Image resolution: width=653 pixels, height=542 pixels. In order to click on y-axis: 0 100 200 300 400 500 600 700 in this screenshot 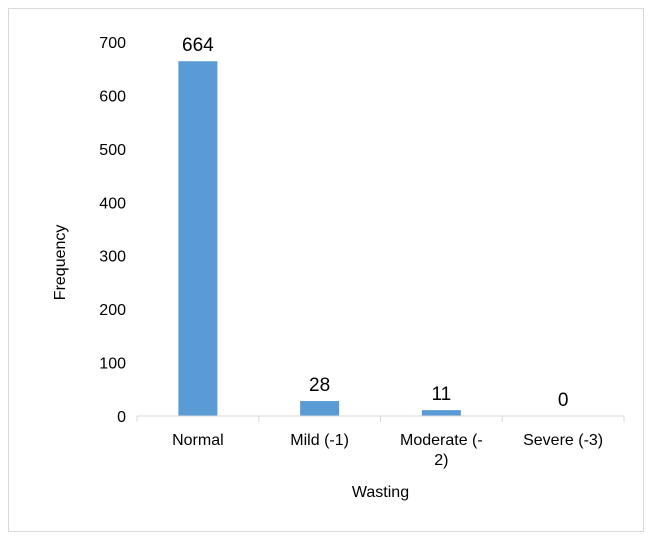, I will do `click(112, 230)`.